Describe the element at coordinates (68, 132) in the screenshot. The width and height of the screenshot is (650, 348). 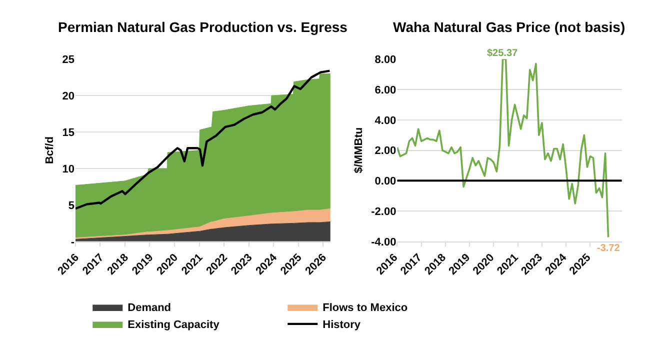
I see `y-tick-label: 15` at that location.